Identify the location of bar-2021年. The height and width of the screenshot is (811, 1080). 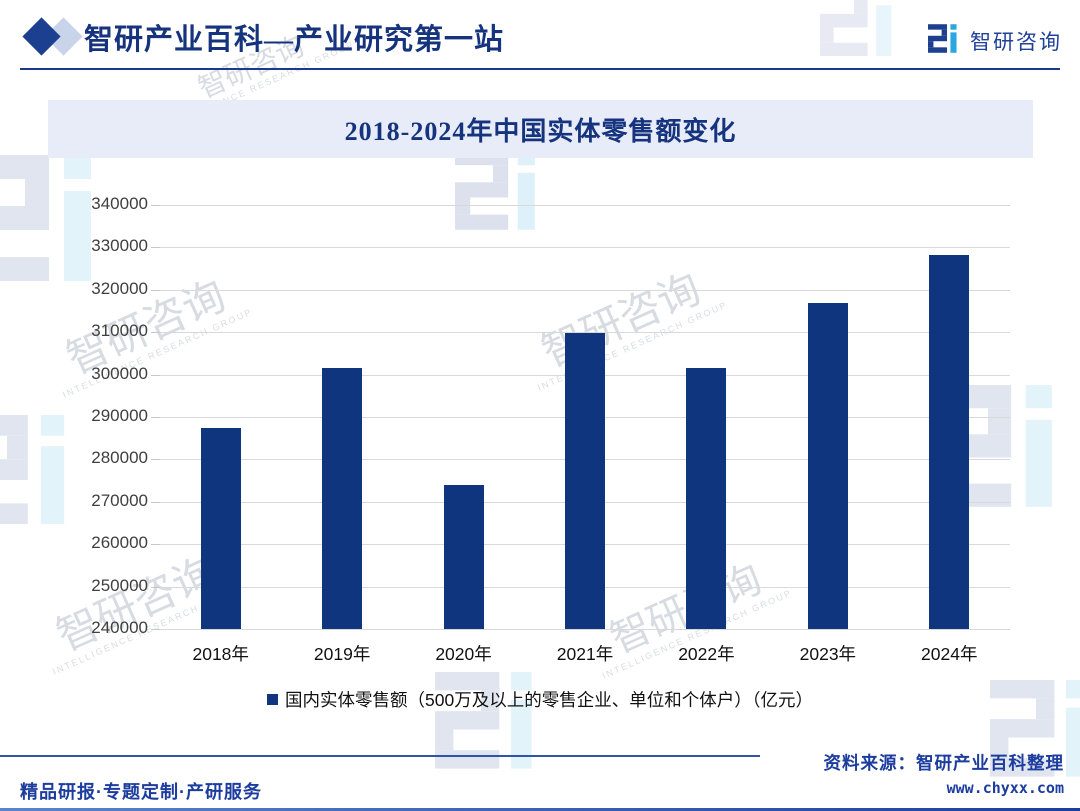
(585, 481).